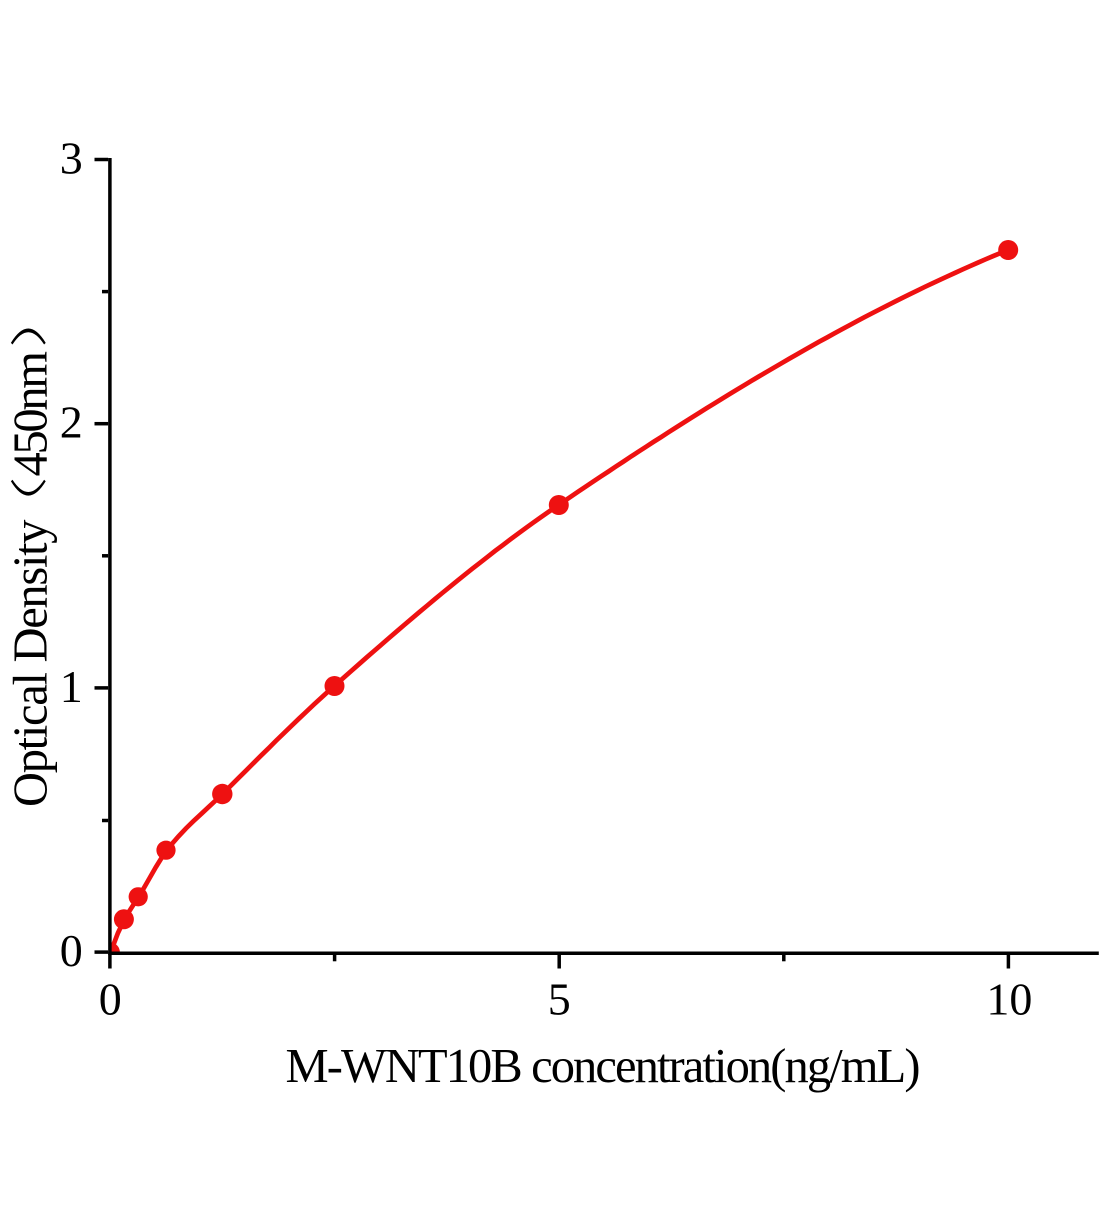 This screenshot has width=1104, height=1205. Describe the element at coordinates (559, 999) in the screenshot. I see `svg-text: 5` at that location.